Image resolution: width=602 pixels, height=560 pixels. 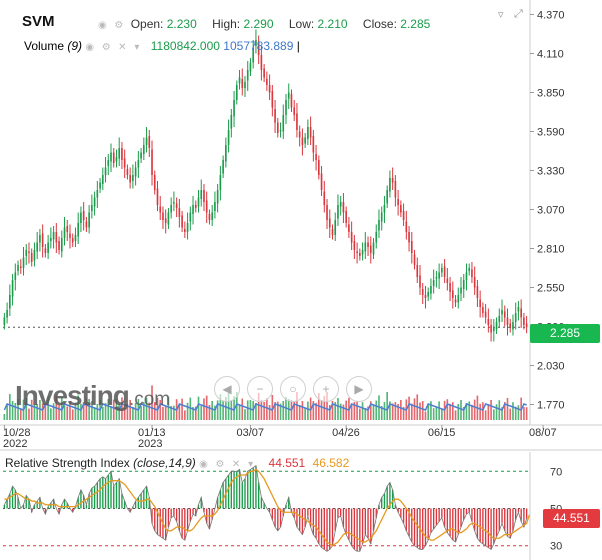 What do you see at coordinates (551, 172) in the screenshot?
I see `price-tick-label: 3.330` at bounding box center [551, 172].